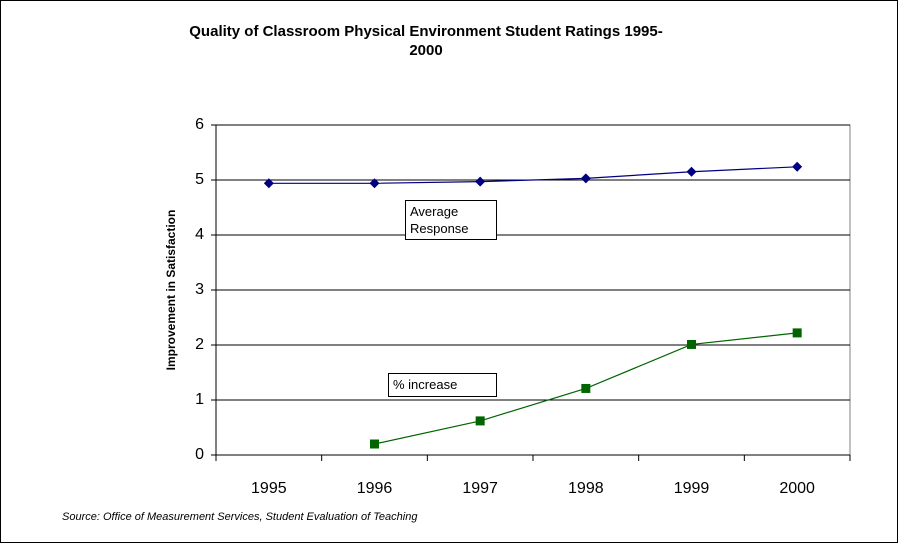 This screenshot has height=544, width=899. What do you see at coordinates (797, 488) in the screenshot?
I see `x-tick-label: 2000` at bounding box center [797, 488].